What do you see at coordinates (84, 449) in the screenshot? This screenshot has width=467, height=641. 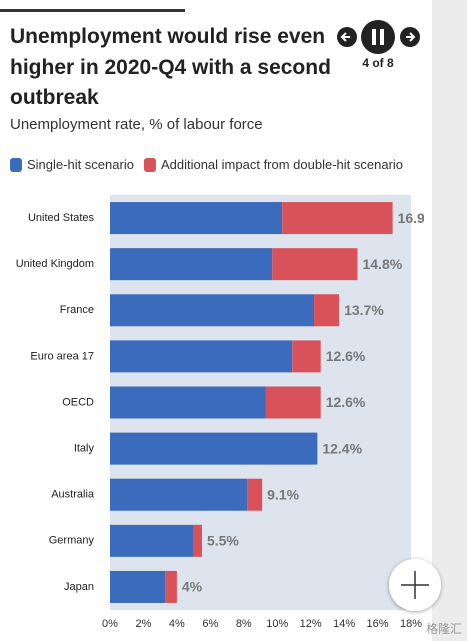 I see `category-label: Italy` at bounding box center [84, 449].